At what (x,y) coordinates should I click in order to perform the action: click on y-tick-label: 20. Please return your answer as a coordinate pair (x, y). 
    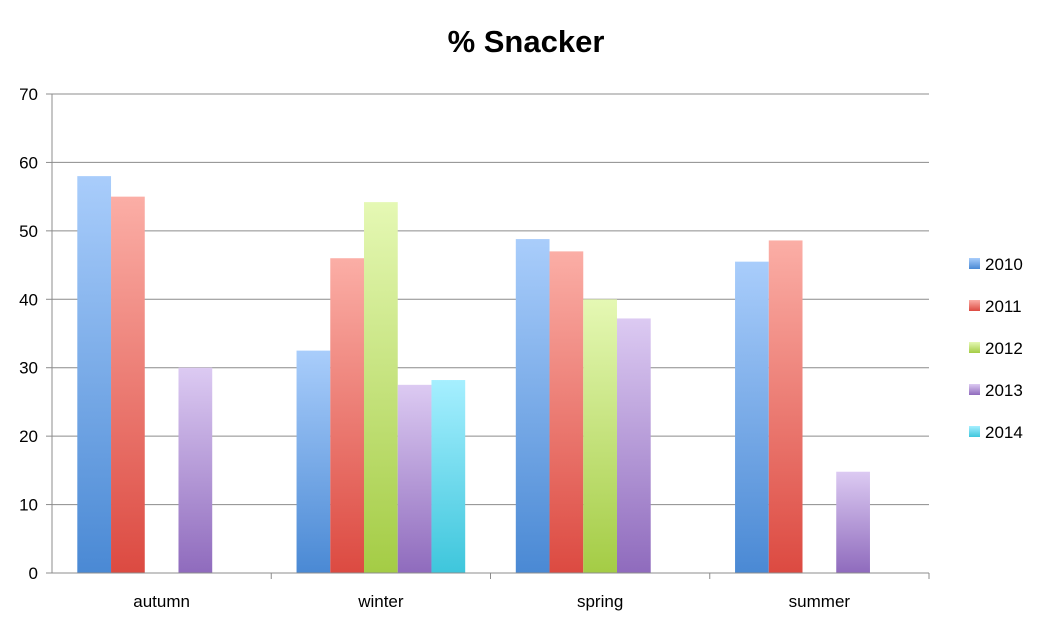
    Looking at the image, I should click on (28, 436).